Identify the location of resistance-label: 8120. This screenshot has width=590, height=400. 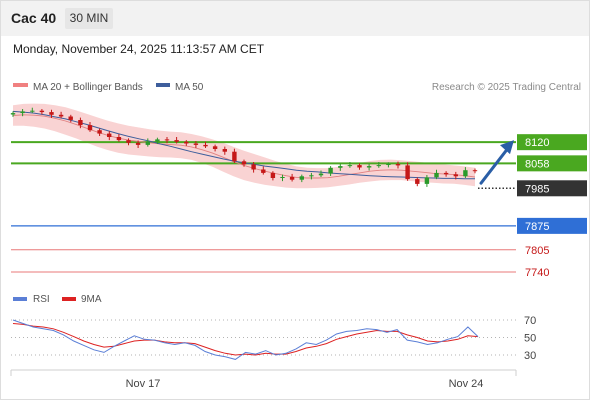
(537, 143).